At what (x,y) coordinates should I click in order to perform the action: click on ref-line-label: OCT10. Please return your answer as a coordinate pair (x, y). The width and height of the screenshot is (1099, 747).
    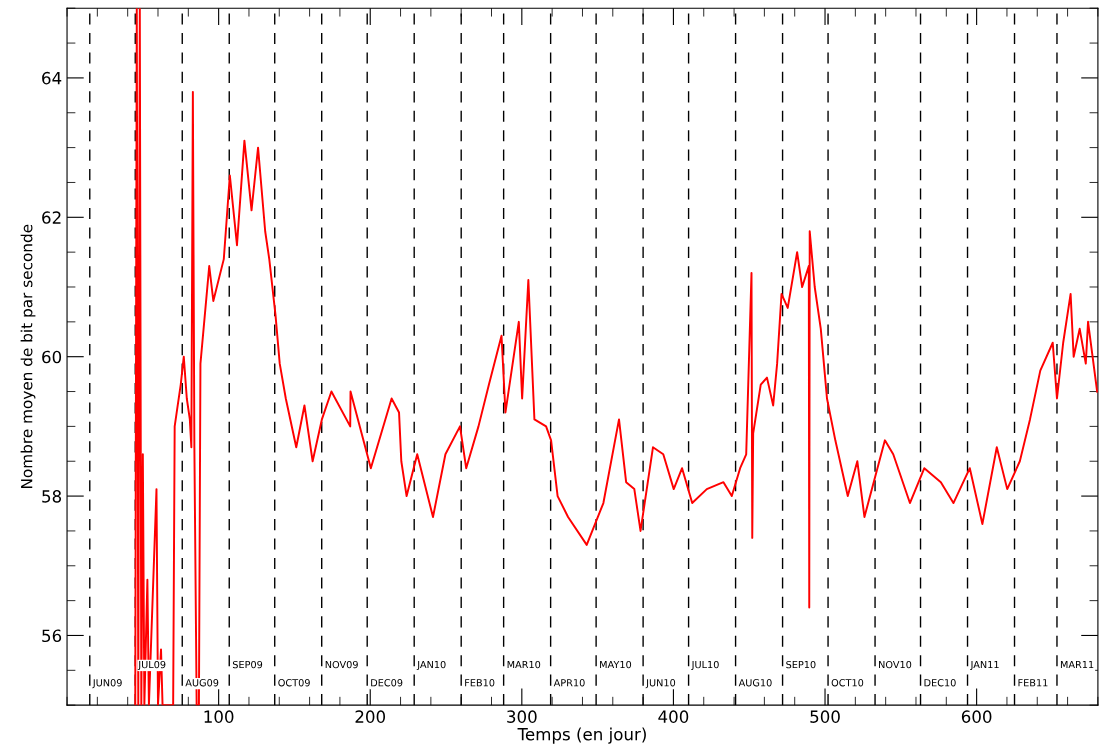
    Looking at the image, I should click on (847, 683).